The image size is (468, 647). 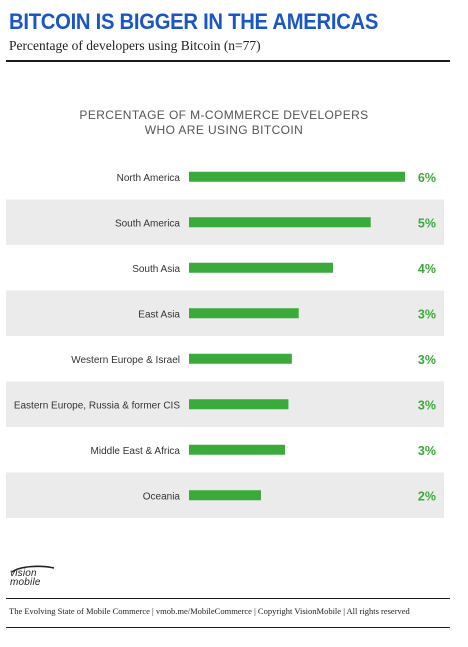 What do you see at coordinates (162, 496) in the screenshot?
I see `category-label: Oceania` at bounding box center [162, 496].